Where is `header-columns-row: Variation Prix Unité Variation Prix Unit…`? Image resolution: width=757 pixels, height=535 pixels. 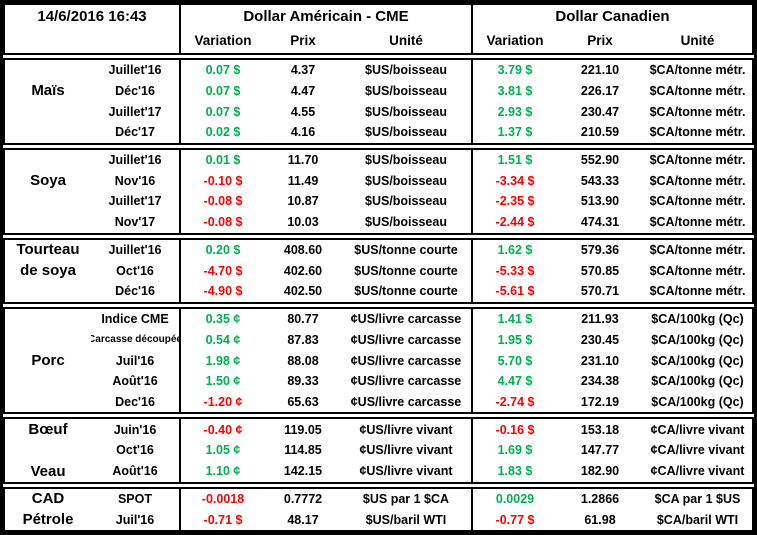 header-columns-row: Variation Prix Unité Variation Prix Unit… is located at coordinates (378, 40).